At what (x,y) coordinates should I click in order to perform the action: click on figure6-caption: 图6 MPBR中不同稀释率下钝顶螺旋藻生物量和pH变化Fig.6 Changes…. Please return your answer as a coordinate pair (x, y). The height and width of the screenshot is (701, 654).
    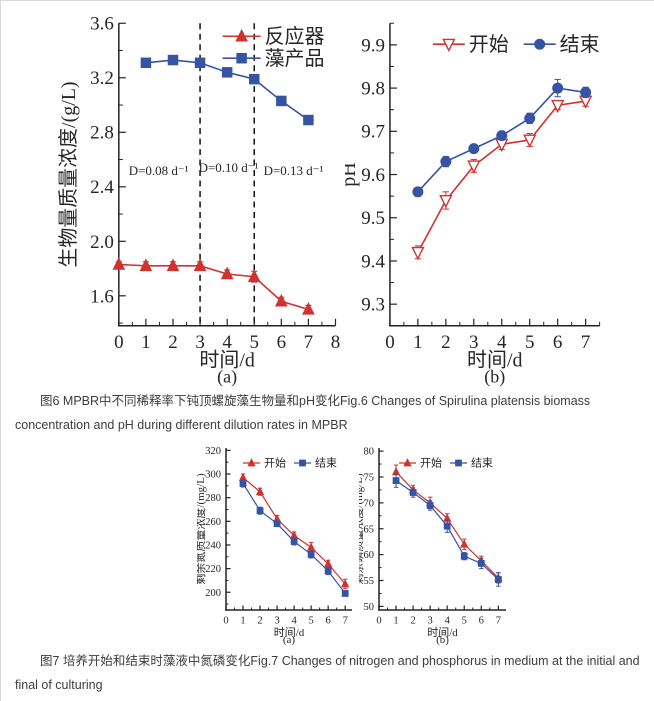
    Looking at the image, I should click on (303, 413).